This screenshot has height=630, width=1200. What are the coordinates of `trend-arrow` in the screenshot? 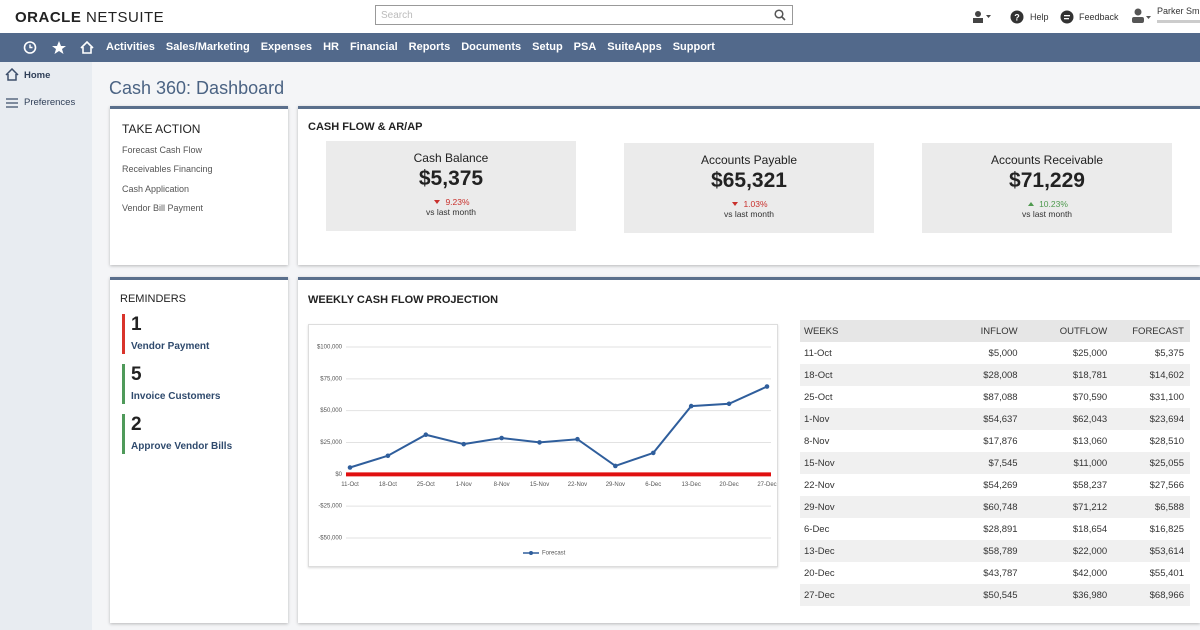 It's located at (437, 202).